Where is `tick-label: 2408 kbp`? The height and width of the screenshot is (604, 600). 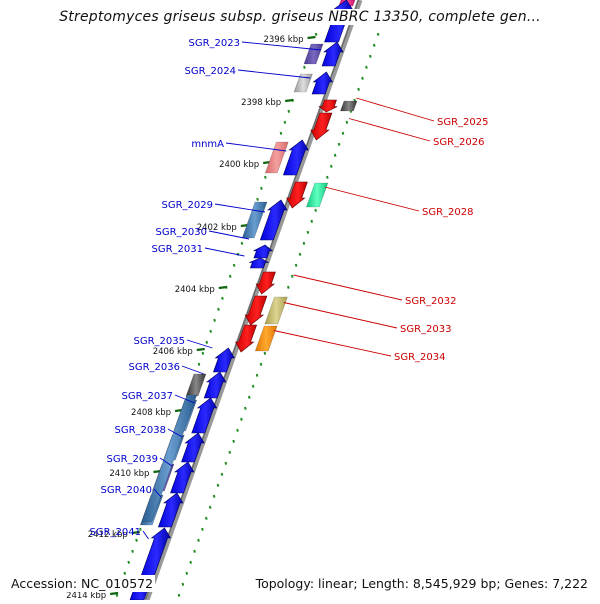 tick-label: 2408 kbp is located at coordinates (151, 413).